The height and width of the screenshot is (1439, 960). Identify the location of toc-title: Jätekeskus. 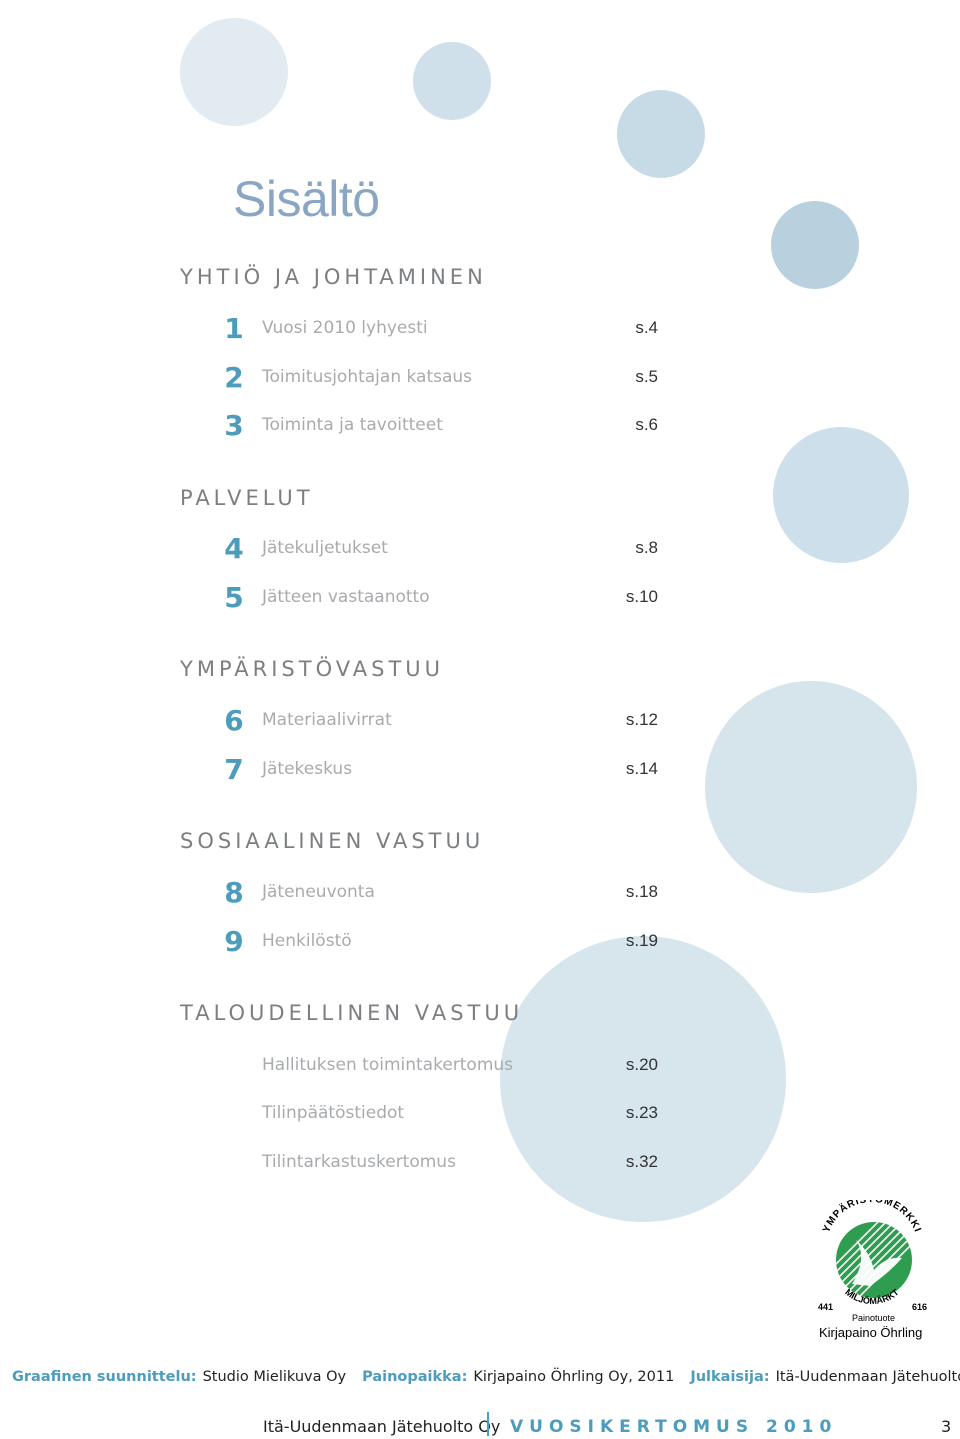
(307, 769).